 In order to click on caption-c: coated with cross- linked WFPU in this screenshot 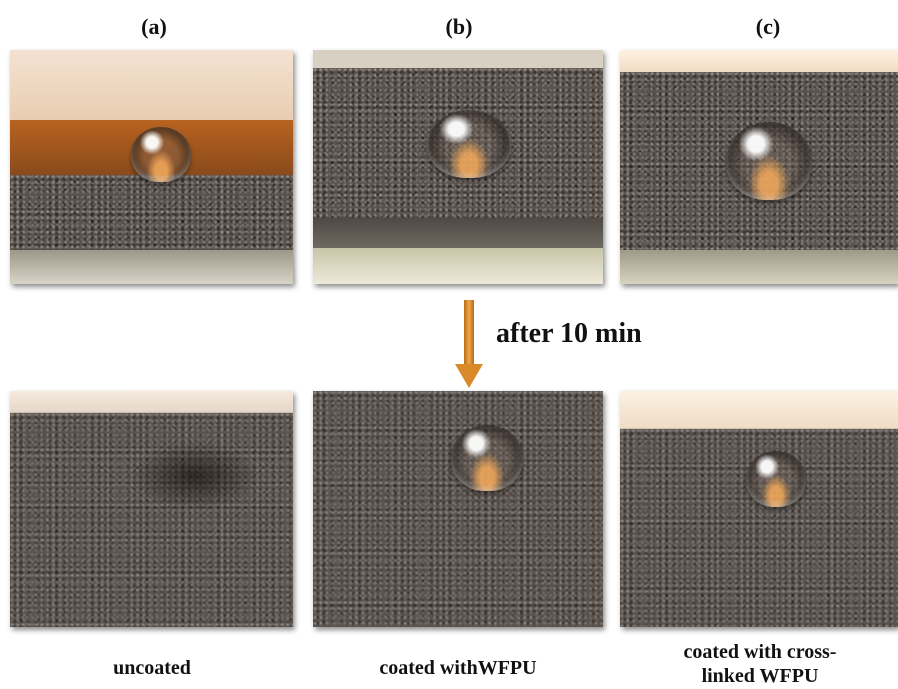, I will do `click(760, 664)`.